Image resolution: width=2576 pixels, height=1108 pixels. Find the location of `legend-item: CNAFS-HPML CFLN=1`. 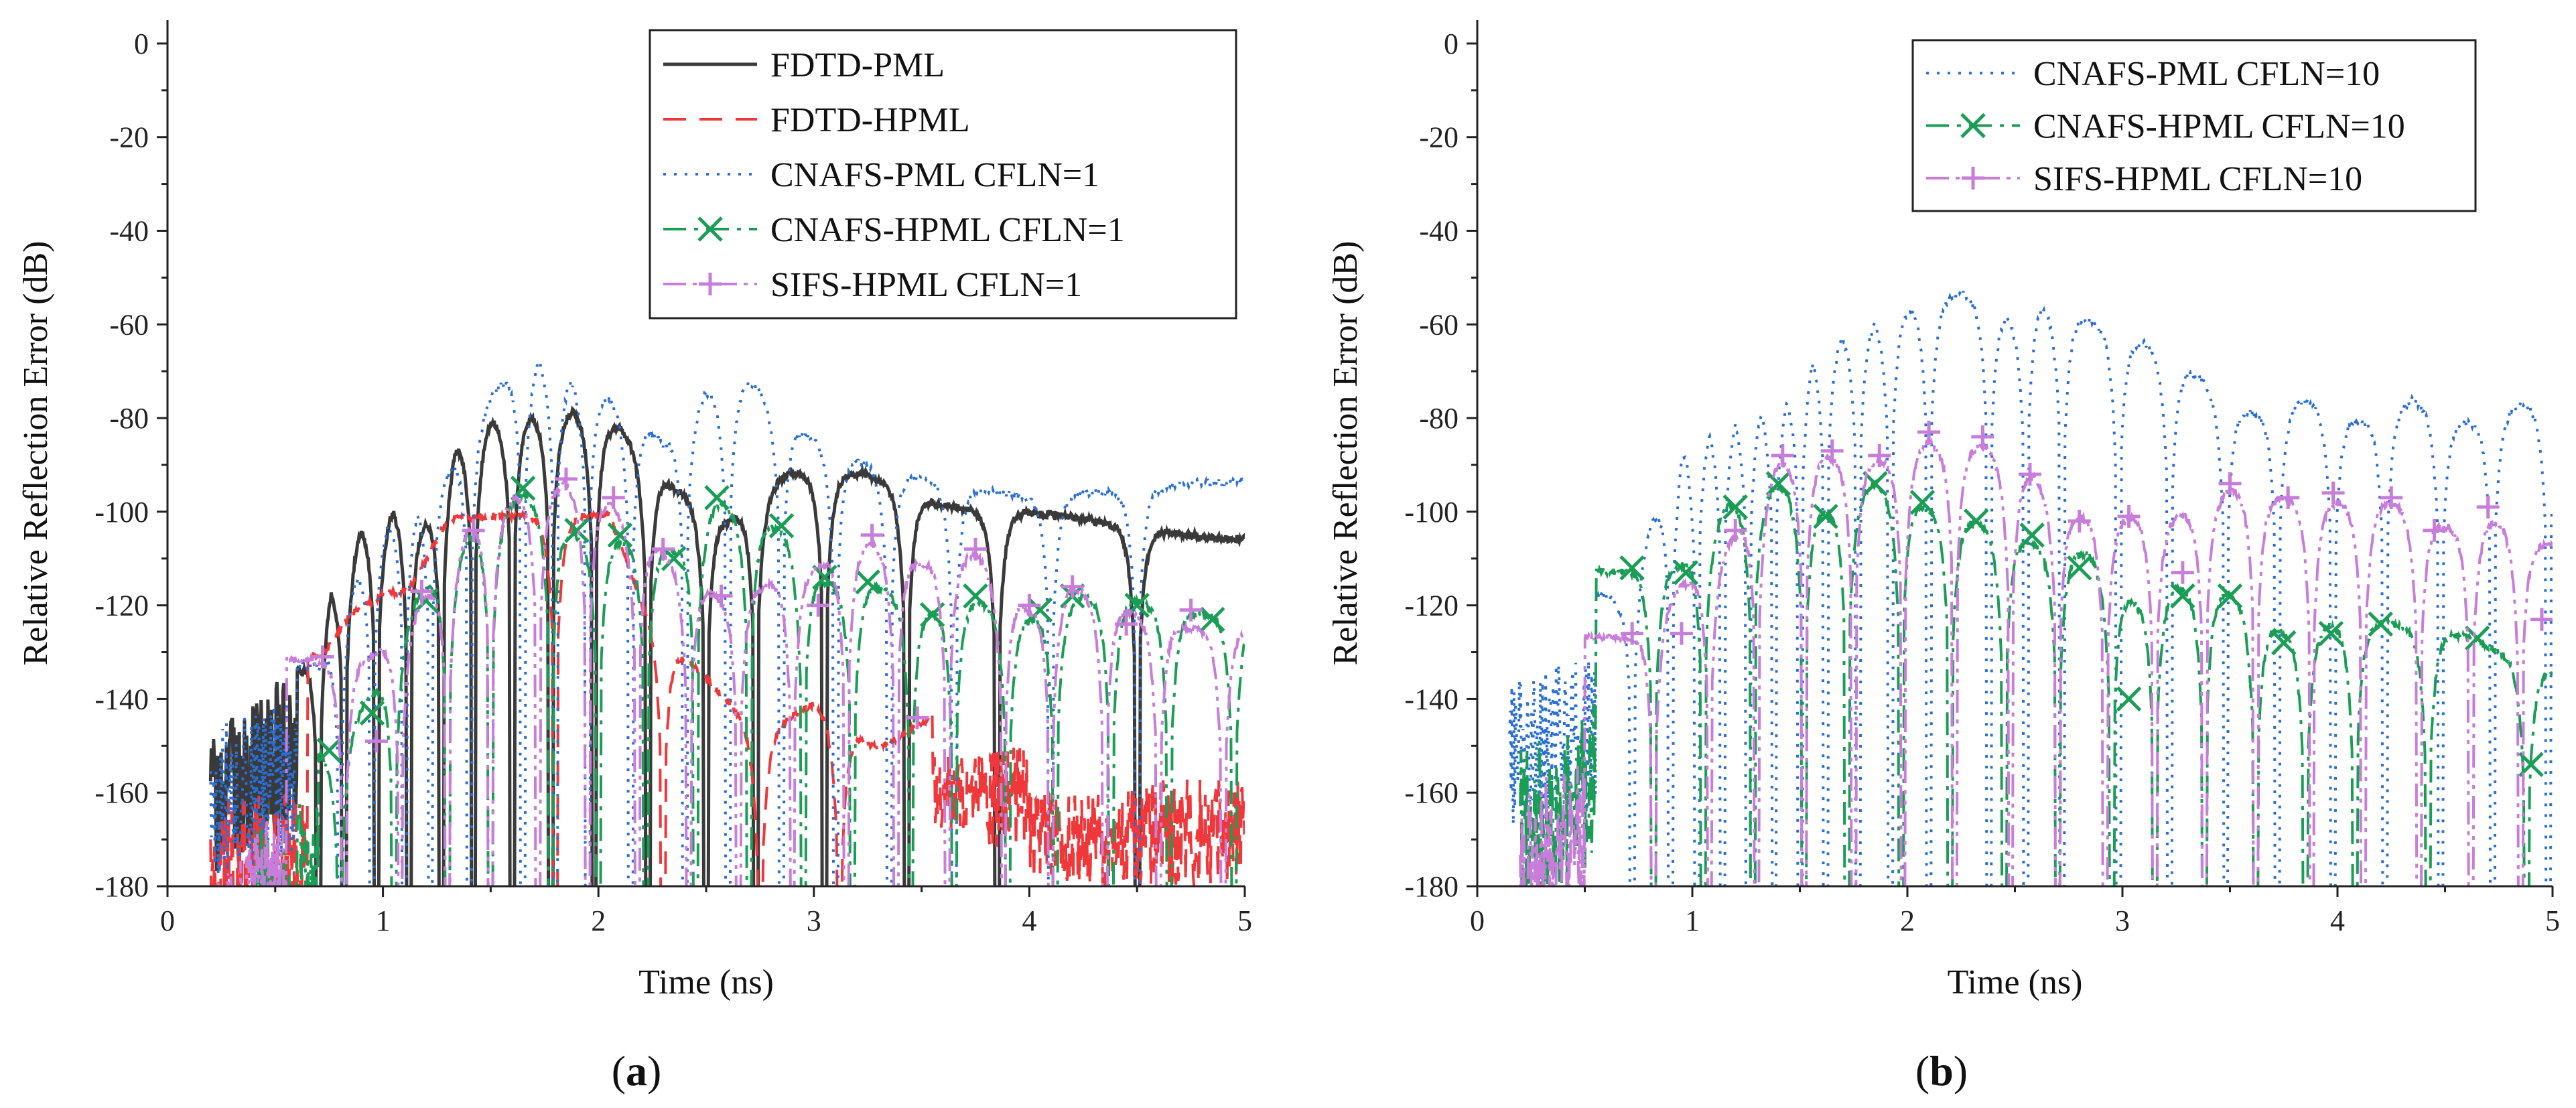

legend-item: CNAFS-HPML CFLN=1 is located at coordinates (894, 230).